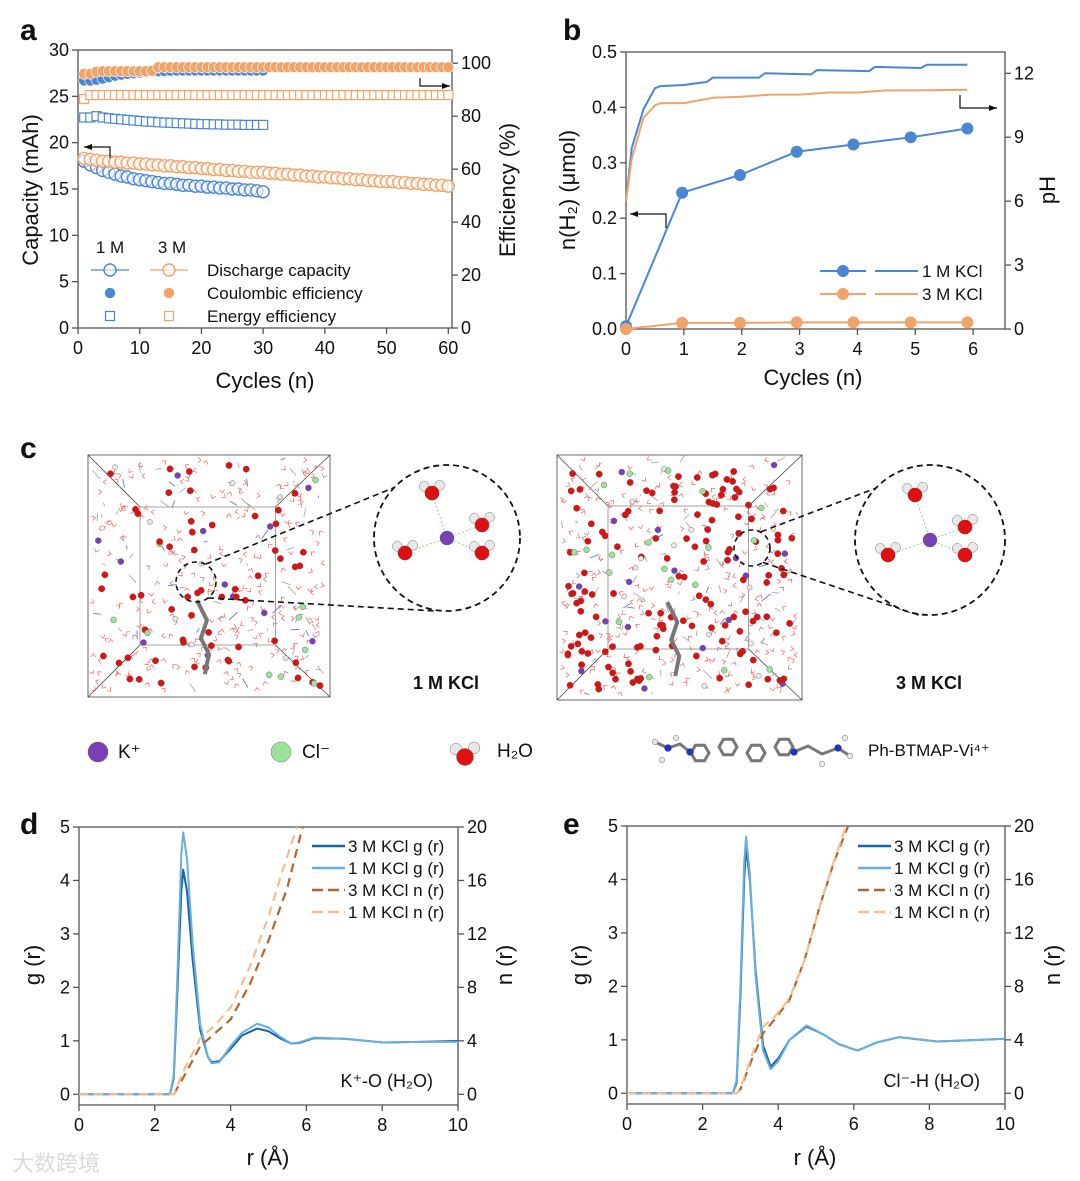 The image size is (1080, 1181). I want to click on panel-label-d: d, so click(29, 824).